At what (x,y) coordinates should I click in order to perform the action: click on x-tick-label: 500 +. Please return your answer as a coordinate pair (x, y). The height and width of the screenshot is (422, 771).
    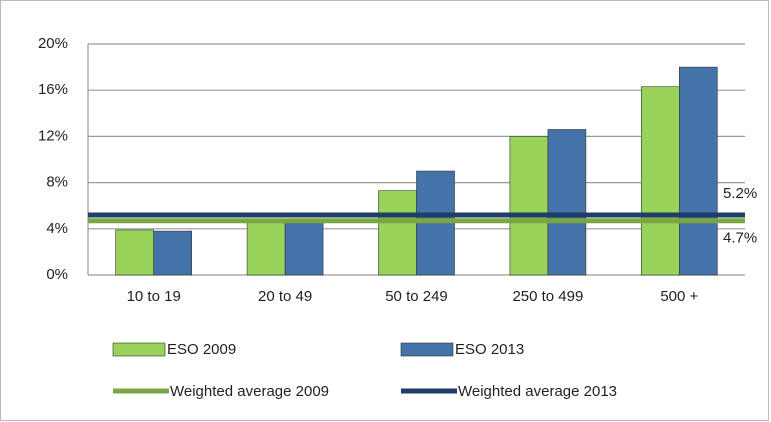
    Looking at the image, I should click on (679, 296).